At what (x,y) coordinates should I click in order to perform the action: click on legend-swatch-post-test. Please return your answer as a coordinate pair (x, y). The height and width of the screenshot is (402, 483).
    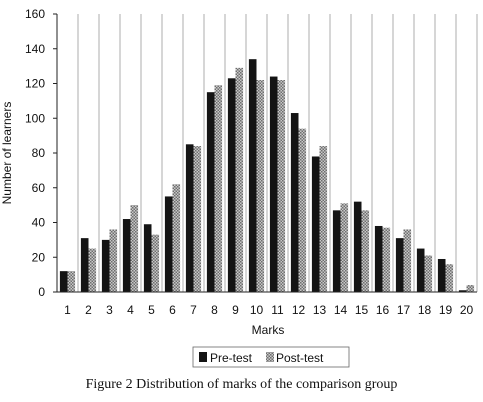
    Looking at the image, I should click on (270, 357).